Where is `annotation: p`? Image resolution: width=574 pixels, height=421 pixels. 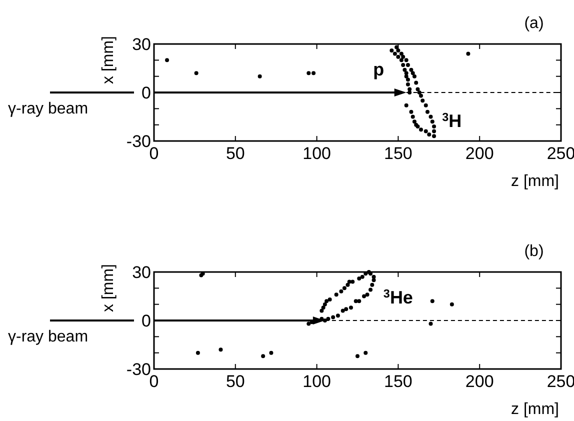 annotation: p is located at coordinates (378, 69).